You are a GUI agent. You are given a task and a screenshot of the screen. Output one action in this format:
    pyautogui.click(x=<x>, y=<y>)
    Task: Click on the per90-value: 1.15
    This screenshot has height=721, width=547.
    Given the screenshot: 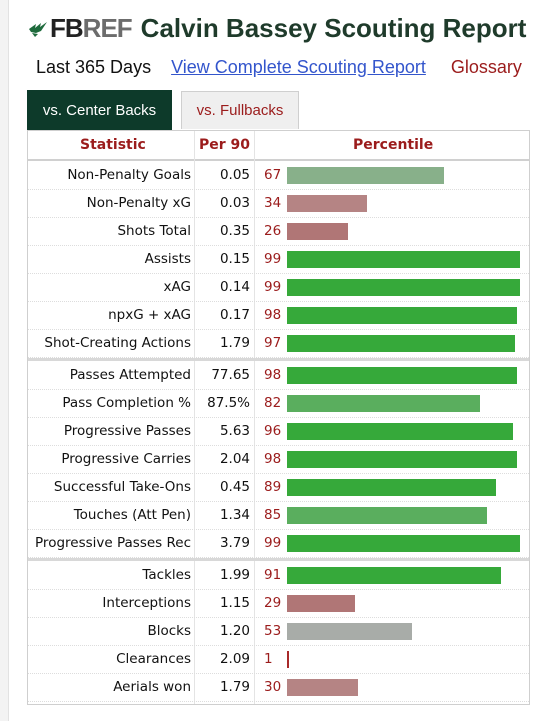 What is the action you would take?
    pyautogui.click(x=234, y=603)
    